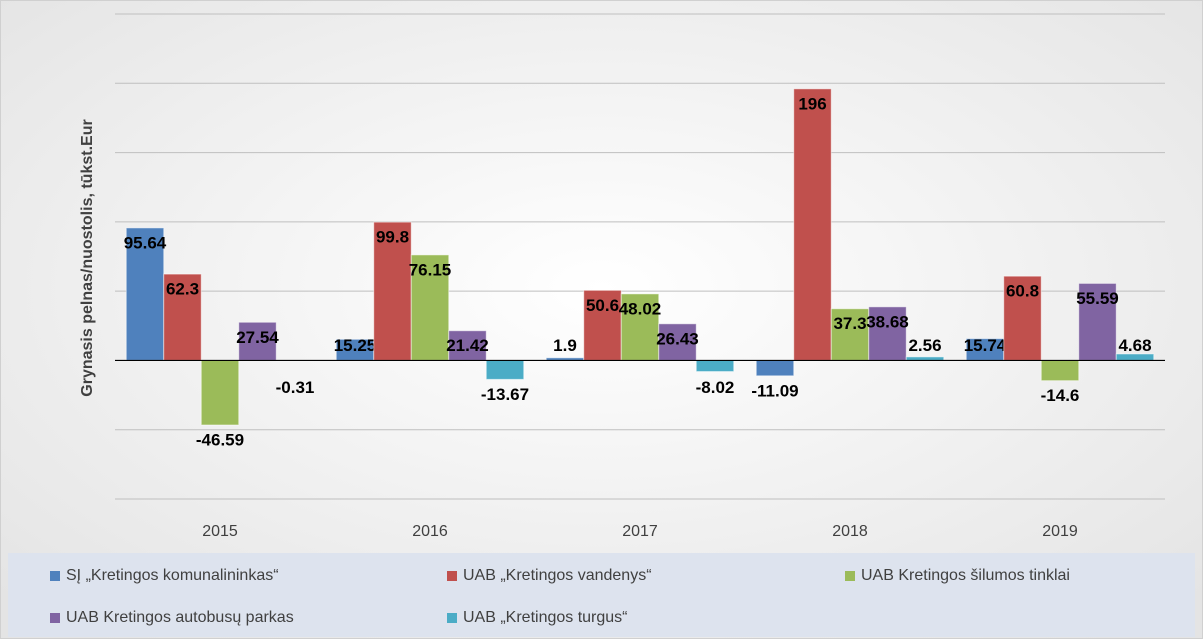  Describe the element at coordinates (887, 321) in the screenshot. I see `data-label: 38.68` at that location.